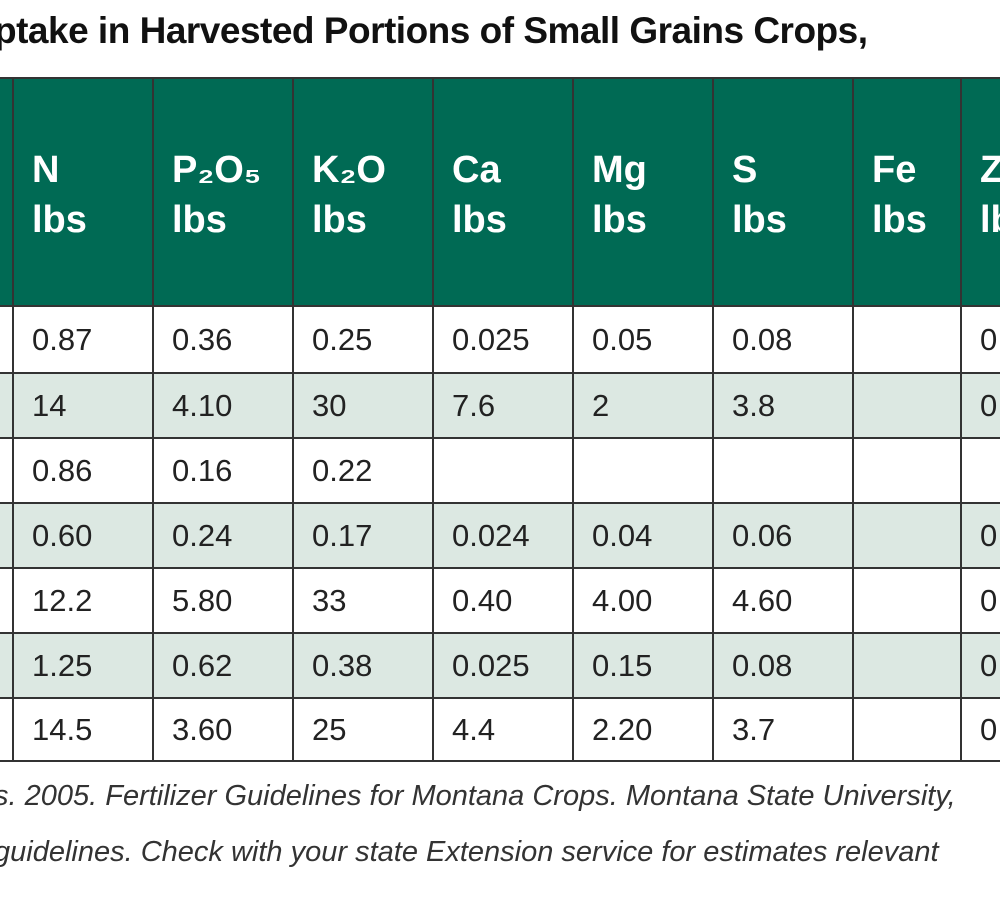  I want to click on table-cell: 14.5, so click(84, 730).